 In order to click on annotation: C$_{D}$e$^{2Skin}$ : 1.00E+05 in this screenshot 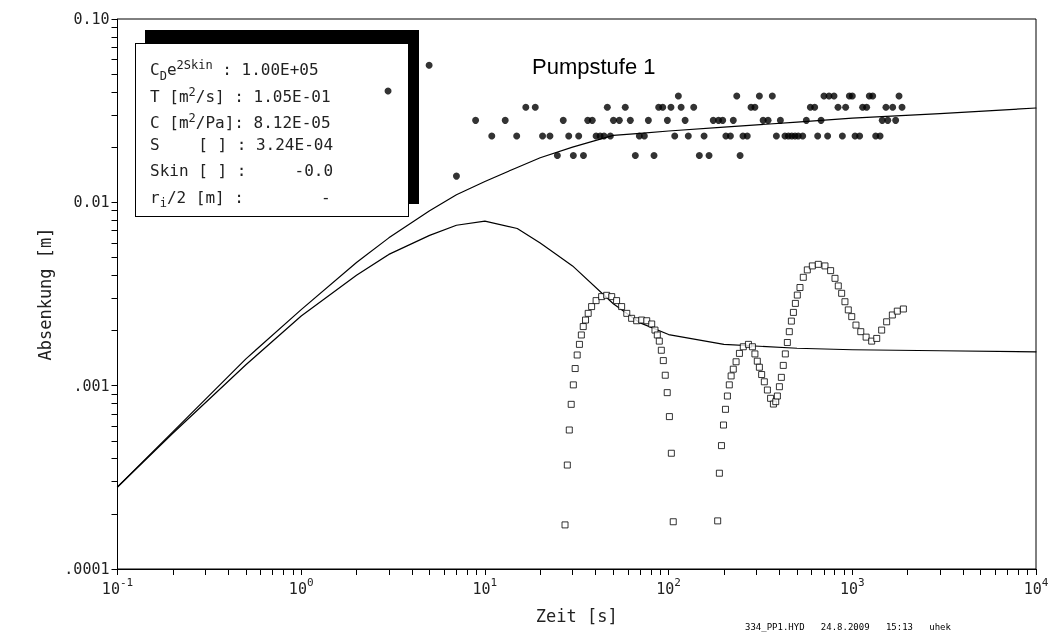, I will do `click(234, 70)`.